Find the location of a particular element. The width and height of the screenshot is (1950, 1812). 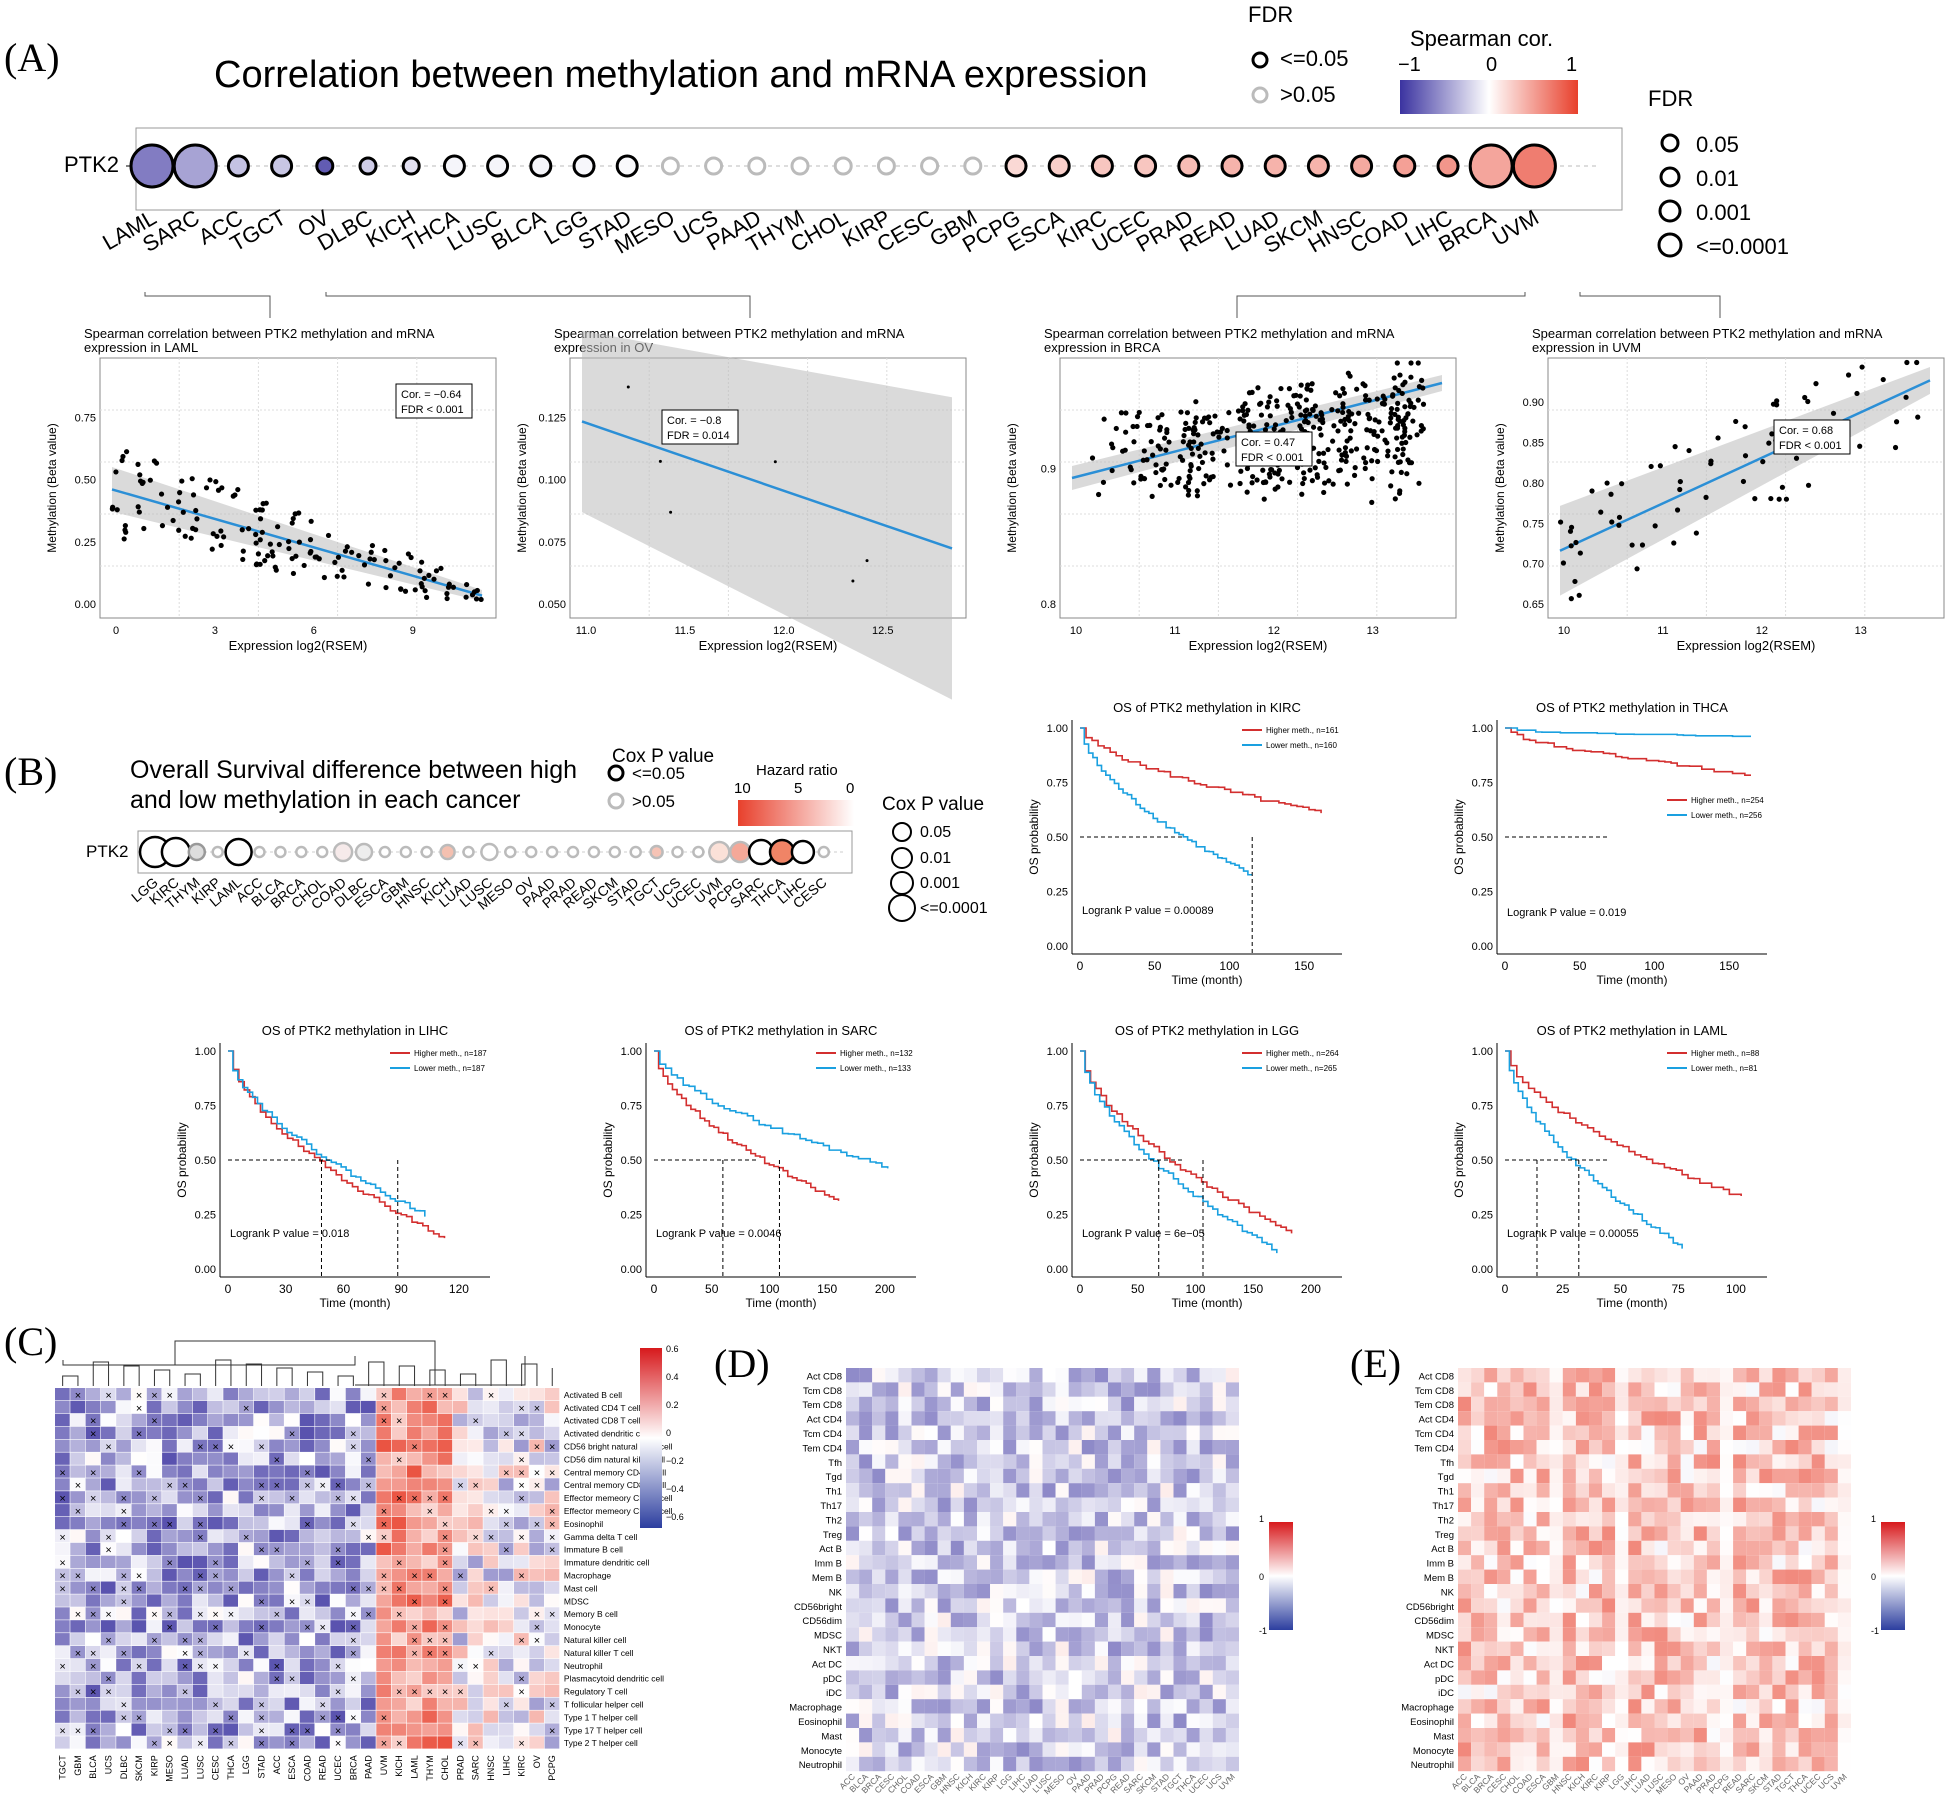

dot-a-skcm is located at coordinates (1318, 166).